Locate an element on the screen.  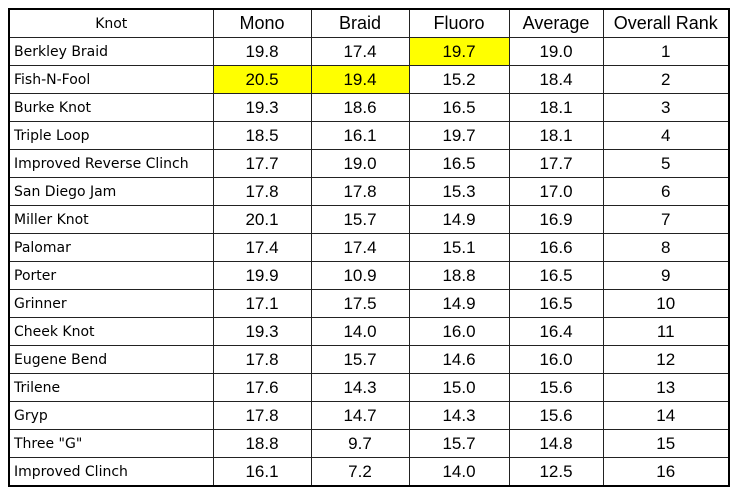
value-cell: 15.0 is located at coordinates (459, 387).